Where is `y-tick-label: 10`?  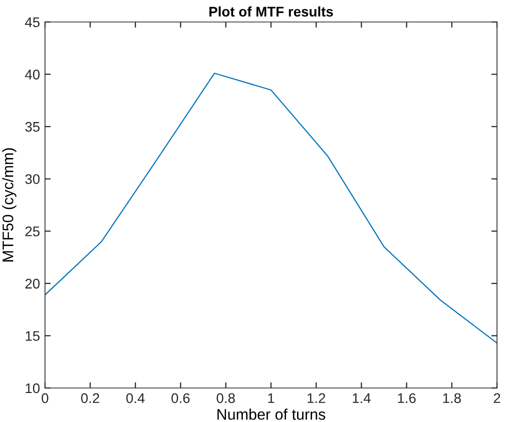
y-tick-label: 10 is located at coordinates (33, 388).